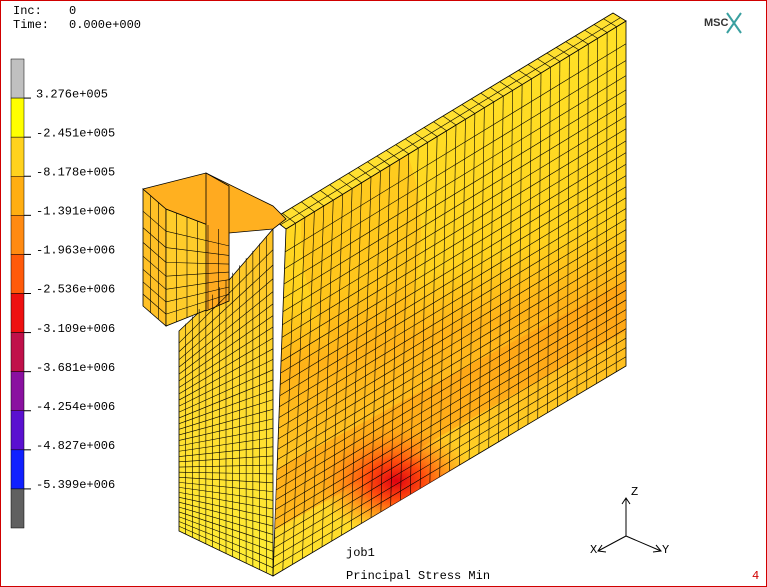 The height and width of the screenshot is (587, 767). Describe the element at coordinates (105, 25) in the screenshot. I see `time-value: 0.000e+000` at that location.